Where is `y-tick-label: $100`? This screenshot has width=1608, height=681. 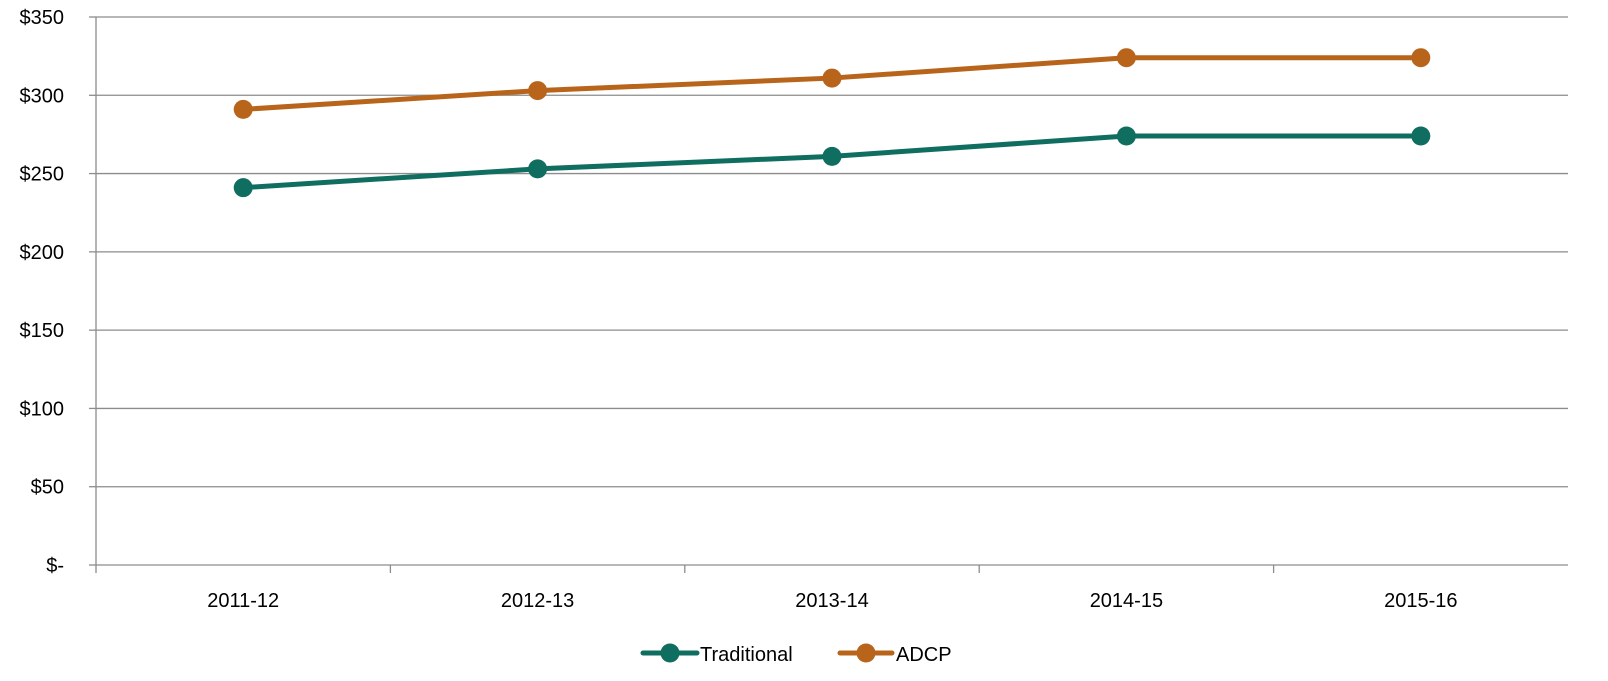
y-tick-label: $100 is located at coordinates (42, 409).